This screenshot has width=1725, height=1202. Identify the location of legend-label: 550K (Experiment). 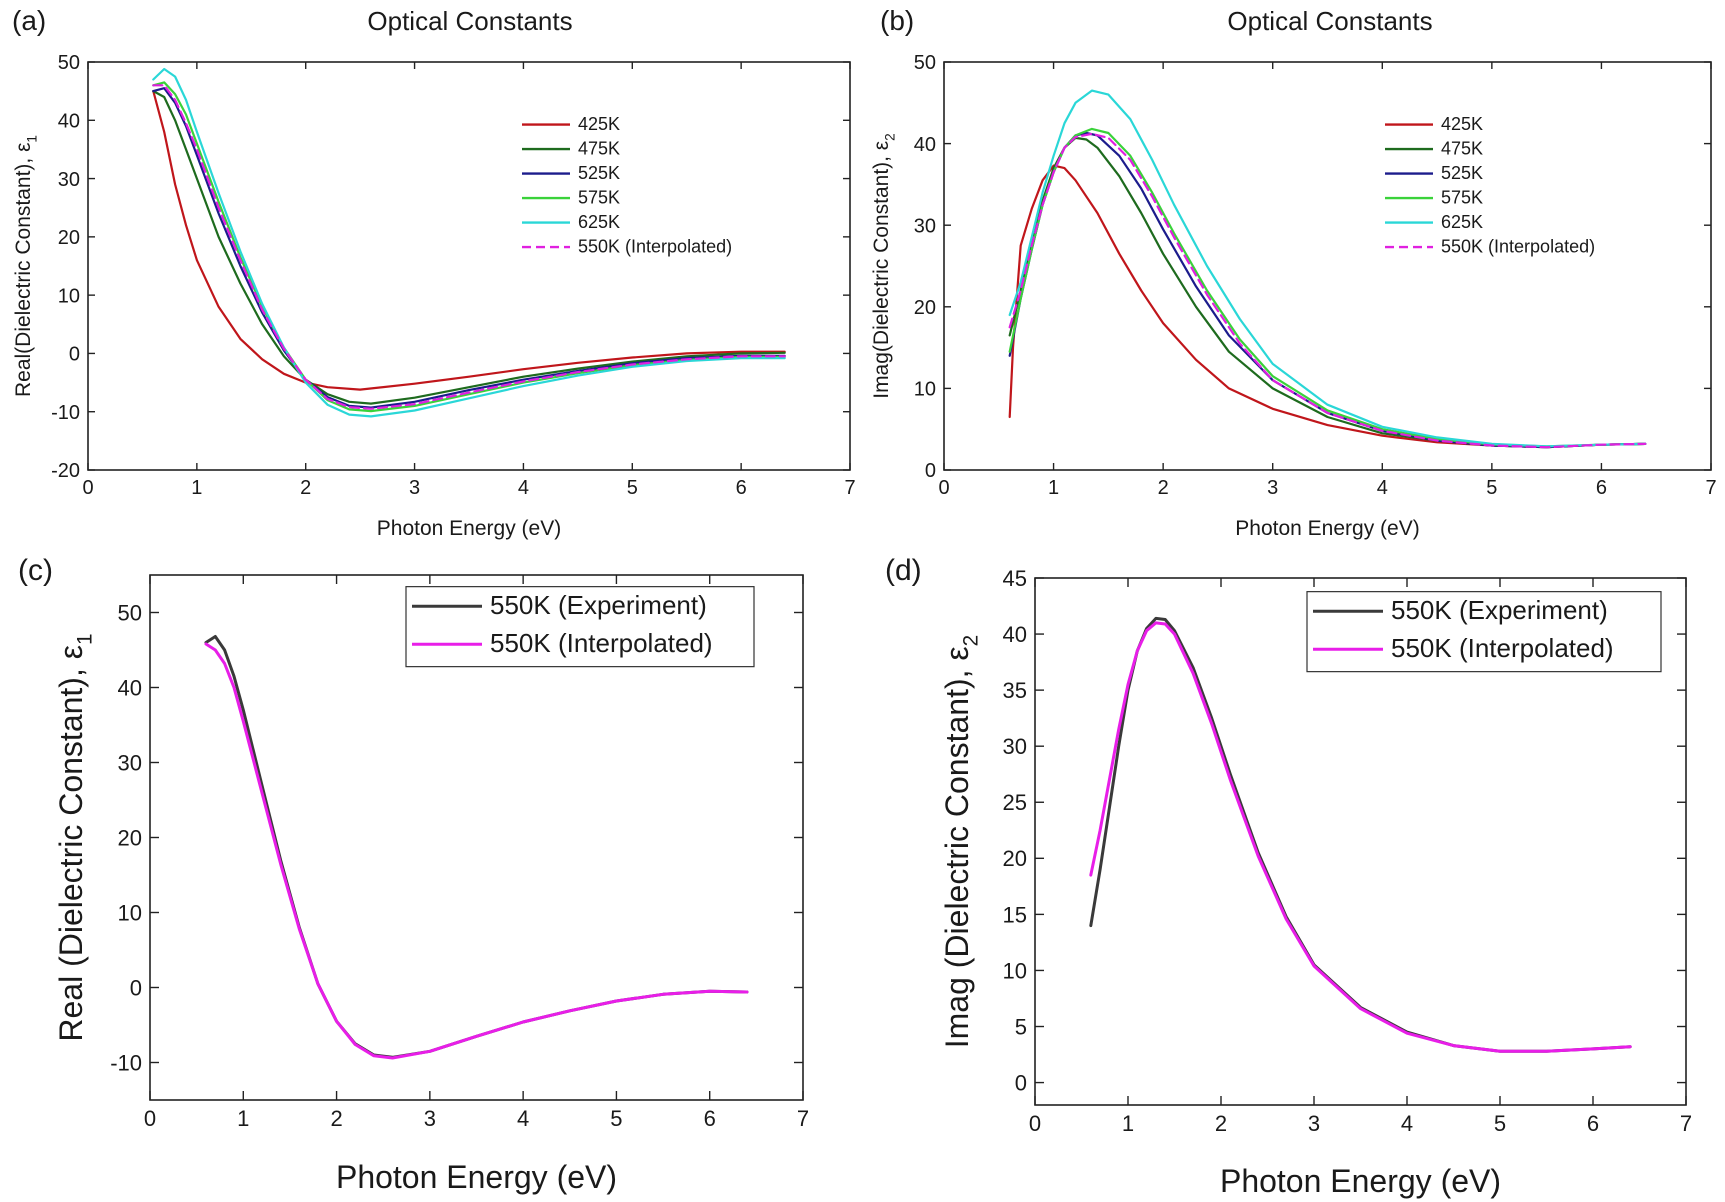
(1499, 610).